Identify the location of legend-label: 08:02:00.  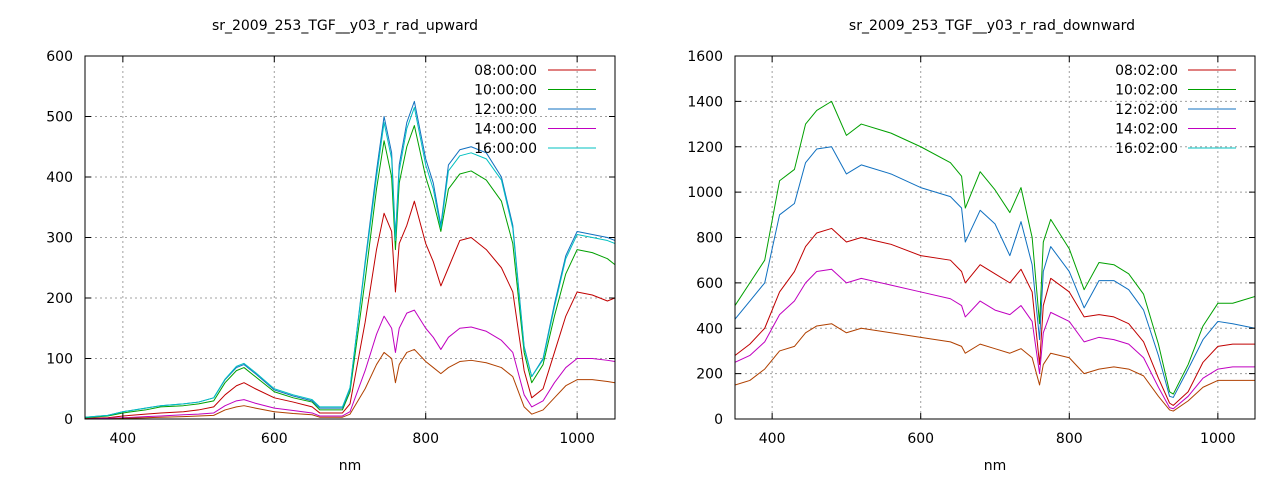
(1146, 71).